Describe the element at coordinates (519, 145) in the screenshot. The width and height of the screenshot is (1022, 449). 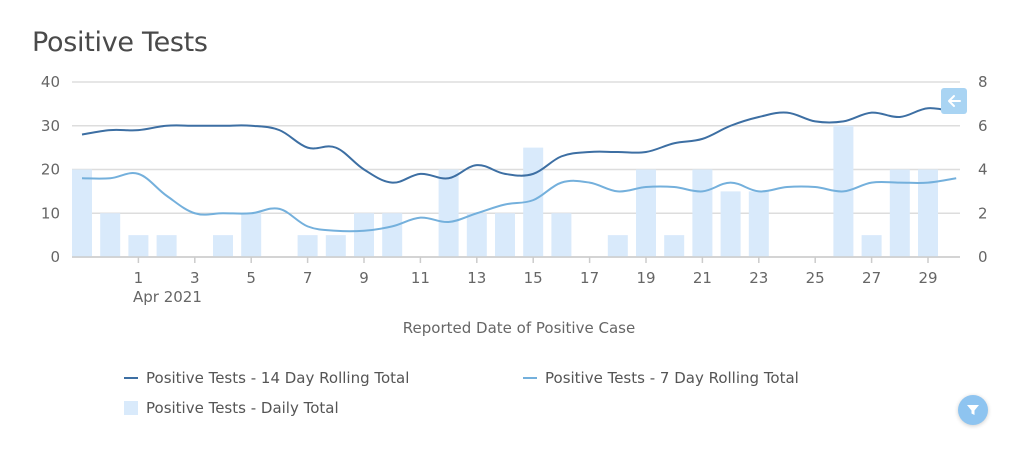
I see `line-14-day-rolling` at that location.